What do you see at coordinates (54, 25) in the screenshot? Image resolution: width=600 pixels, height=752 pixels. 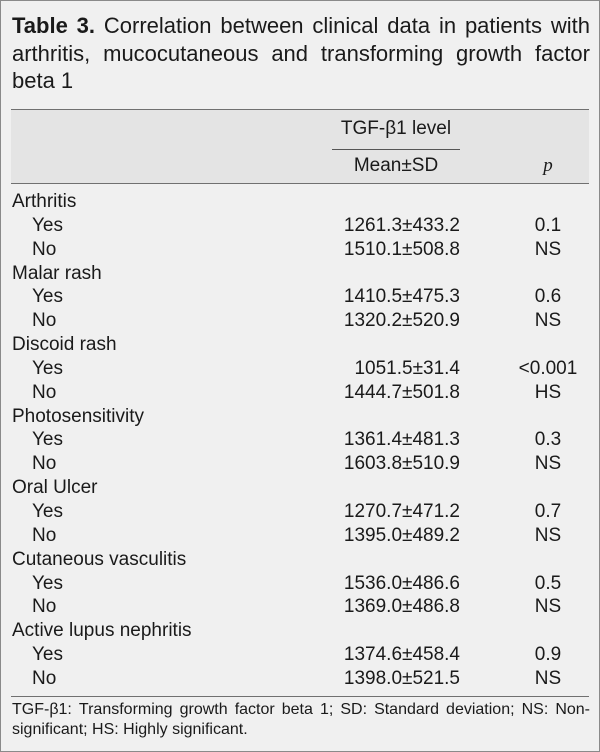 I see `table-label: Table 3.` at bounding box center [54, 25].